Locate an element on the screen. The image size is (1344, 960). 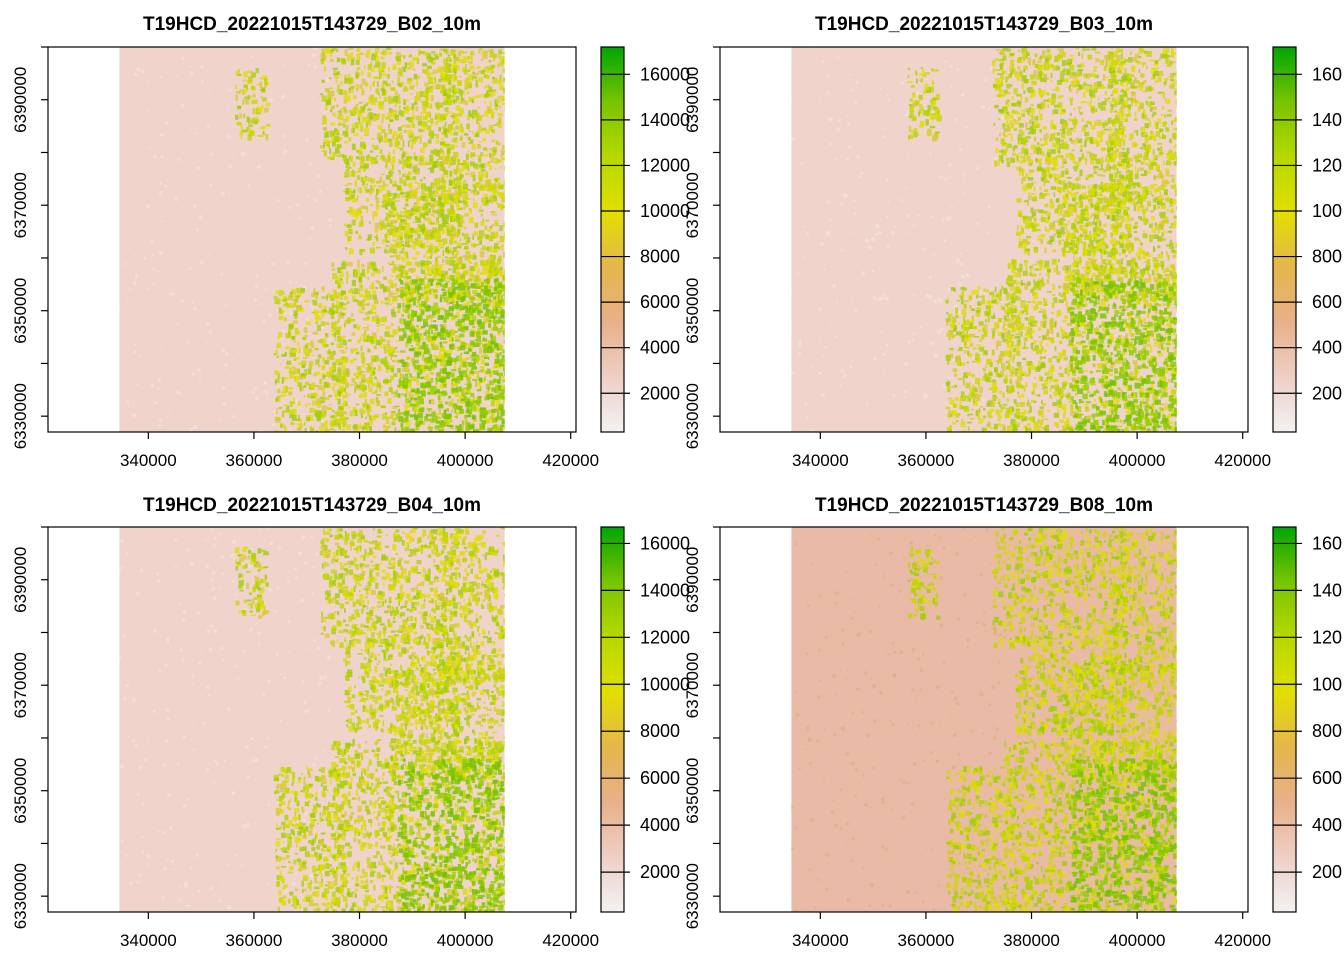
panel-title: T19HCD_20221015T143729_B08_10m is located at coordinates (984, 505).